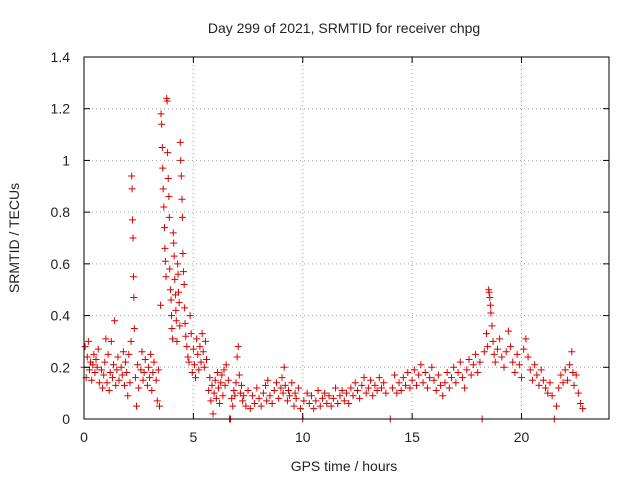 The height and width of the screenshot is (480, 640). What do you see at coordinates (344, 466) in the screenshot?
I see `x-axis-label: GPS time / hours` at bounding box center [344, 466].